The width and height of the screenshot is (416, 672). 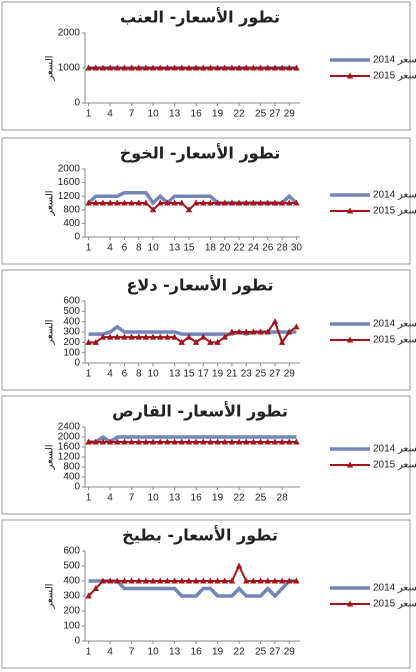 I want to click on y-tick-label: 800, so click(x=71, y=209).